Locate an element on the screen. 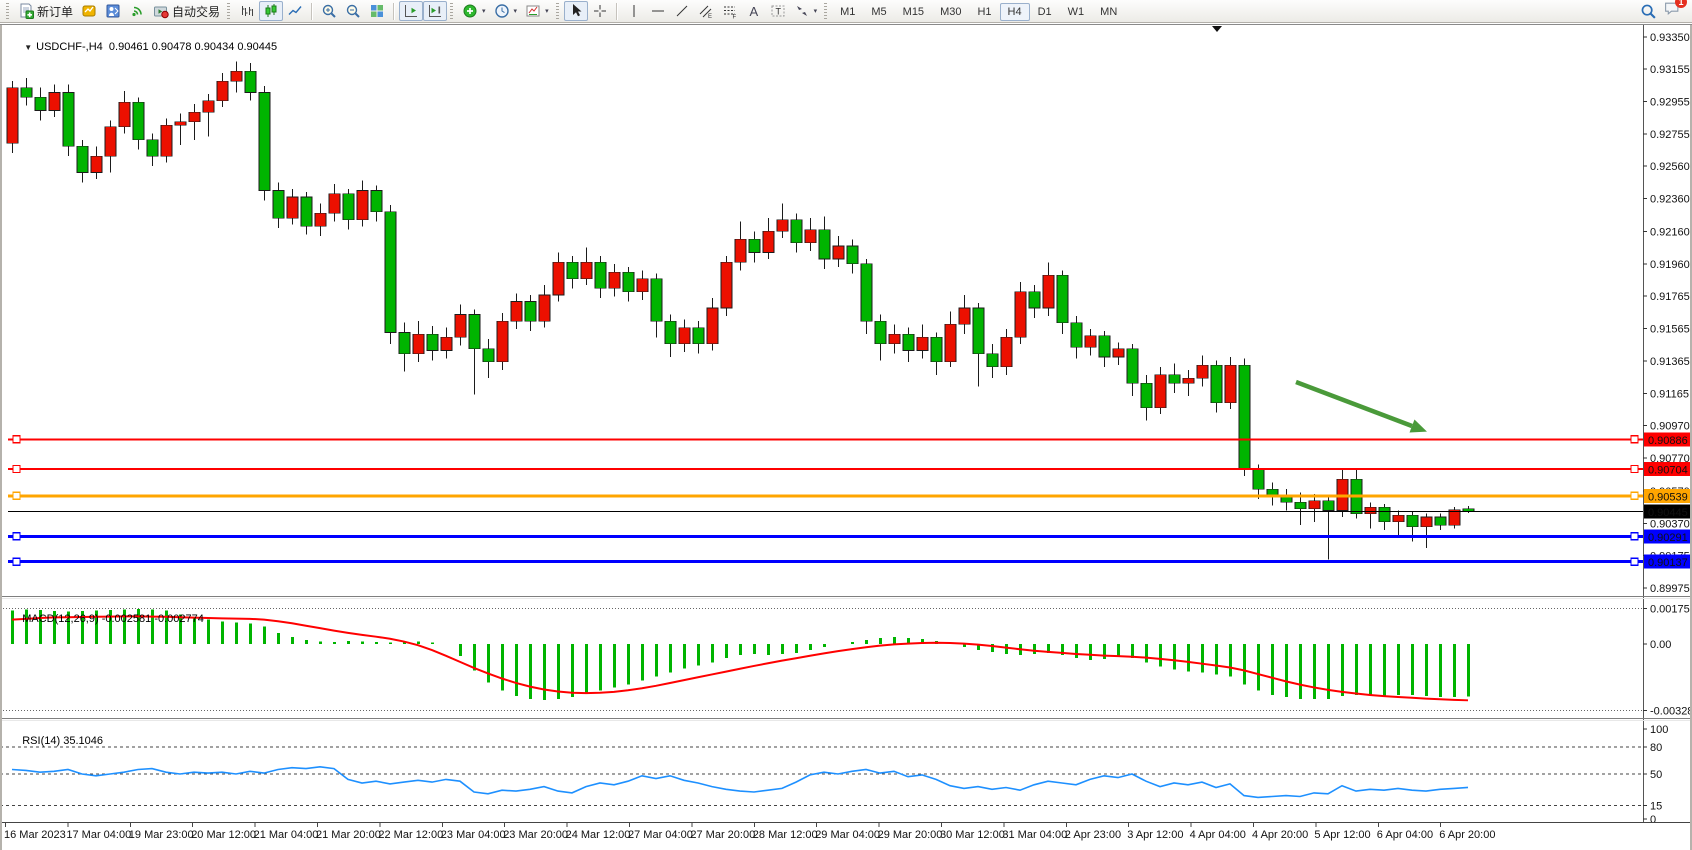 Image resolution: width=1692 pixels, height=850 pixels. text-icon: A is located at coordinates (753, 11).